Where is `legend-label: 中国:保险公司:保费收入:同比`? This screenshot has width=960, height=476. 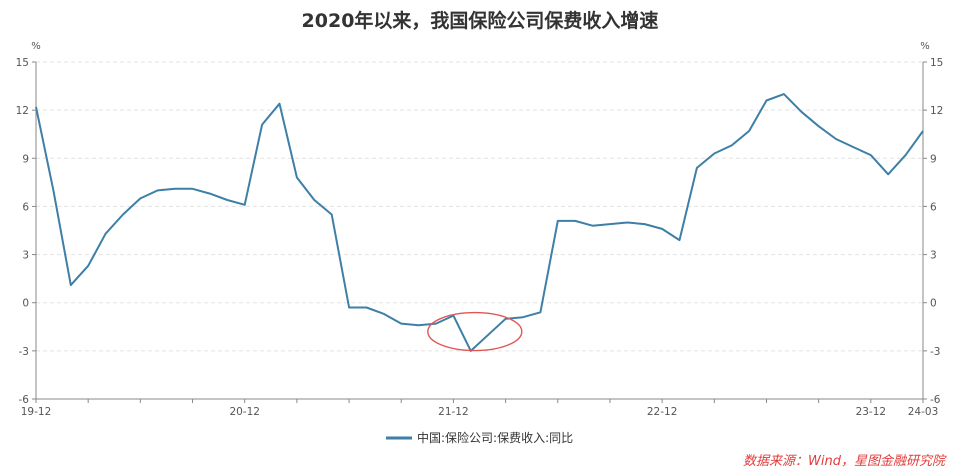
legend-label: 中国:保险公司:保费收入:同比 is located at coordinates (495, 437).